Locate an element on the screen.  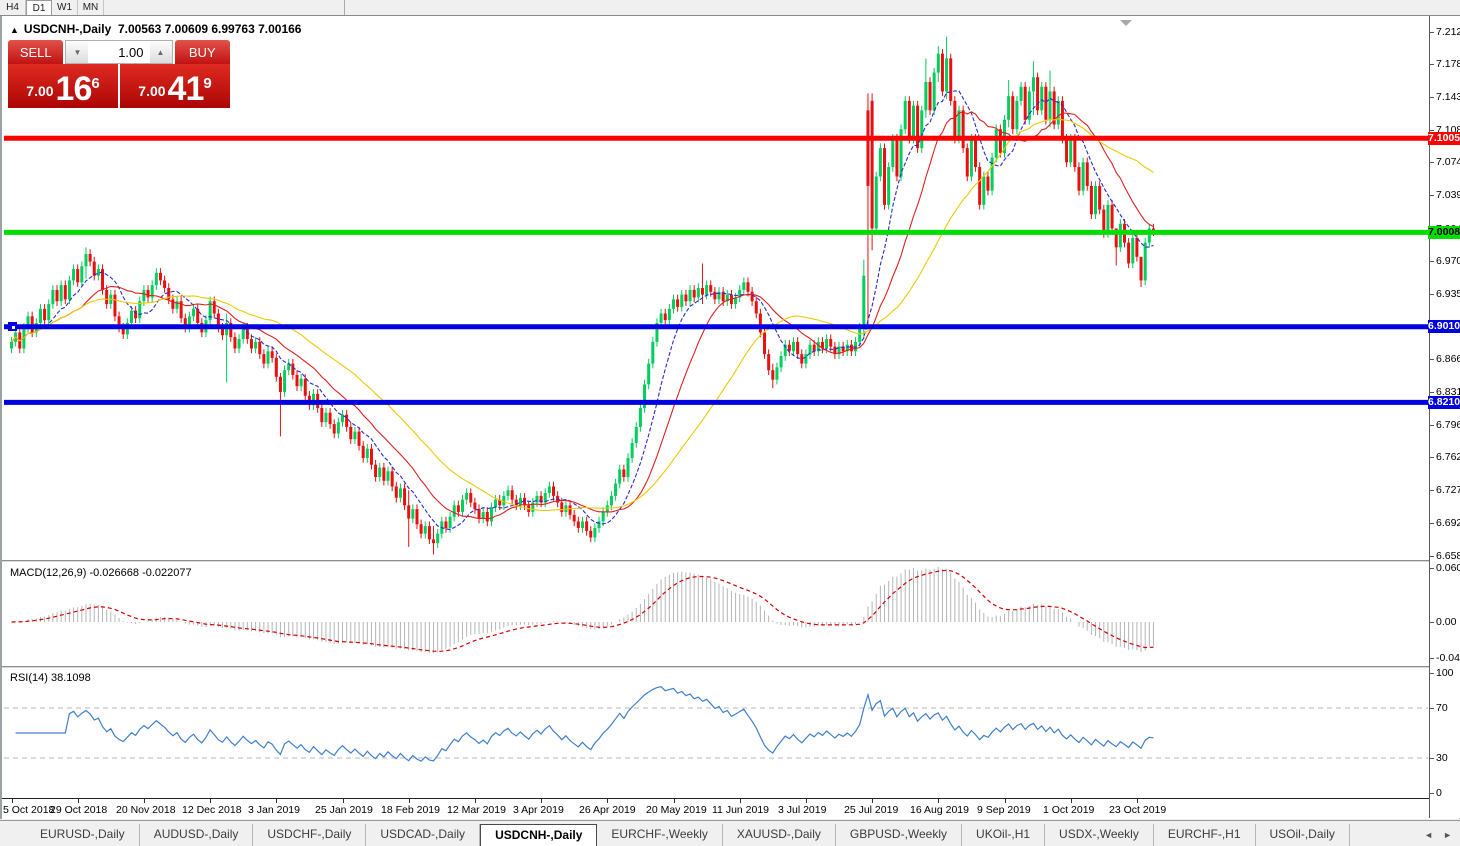
date-axis-label: 20 May 2019 is located at coordinates (676, 810).